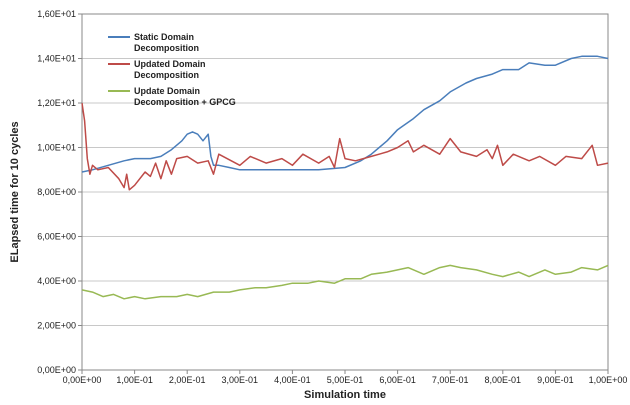 The image size is (630, 405). I want to click on x-tick-label: 1,00E-01, so click(134, 380).